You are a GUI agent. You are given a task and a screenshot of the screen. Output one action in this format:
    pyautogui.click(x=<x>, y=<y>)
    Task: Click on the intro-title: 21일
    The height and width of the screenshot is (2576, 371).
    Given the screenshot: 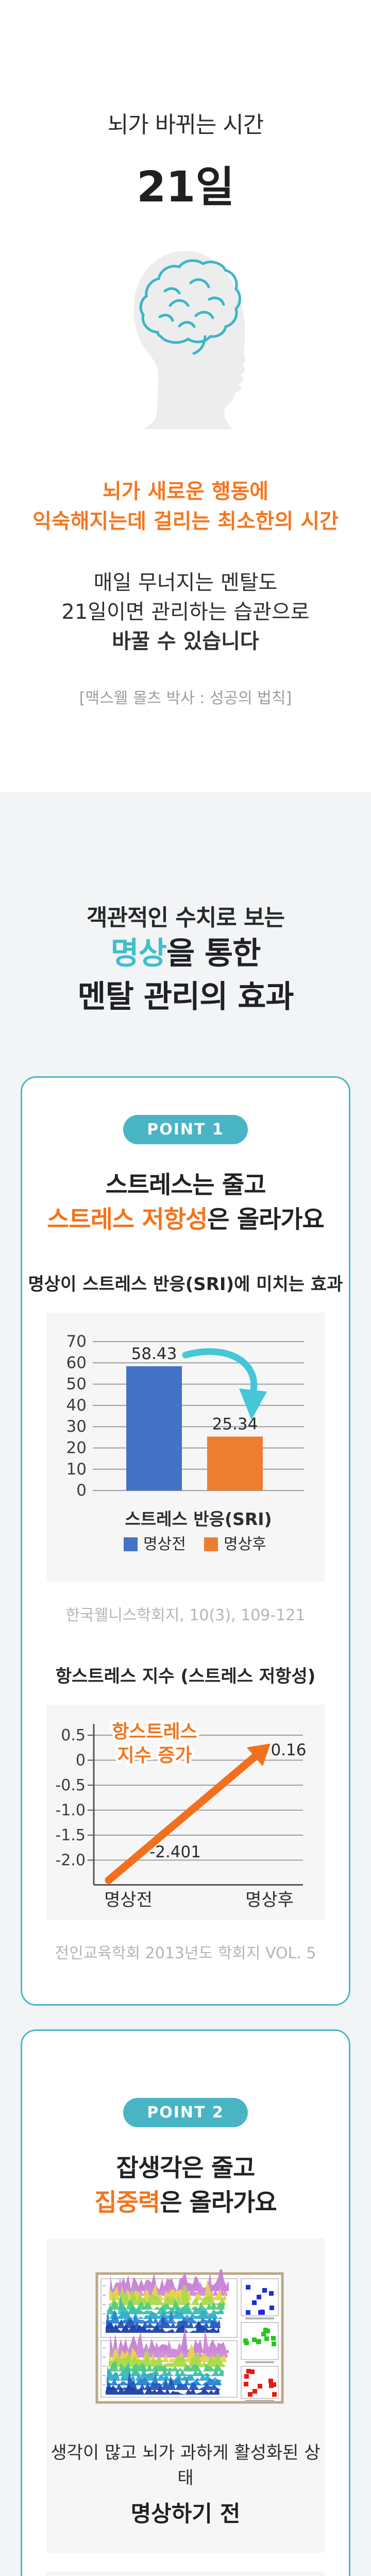 What is the action you would take?
    pyautogui.click(x=185, y=187)
    